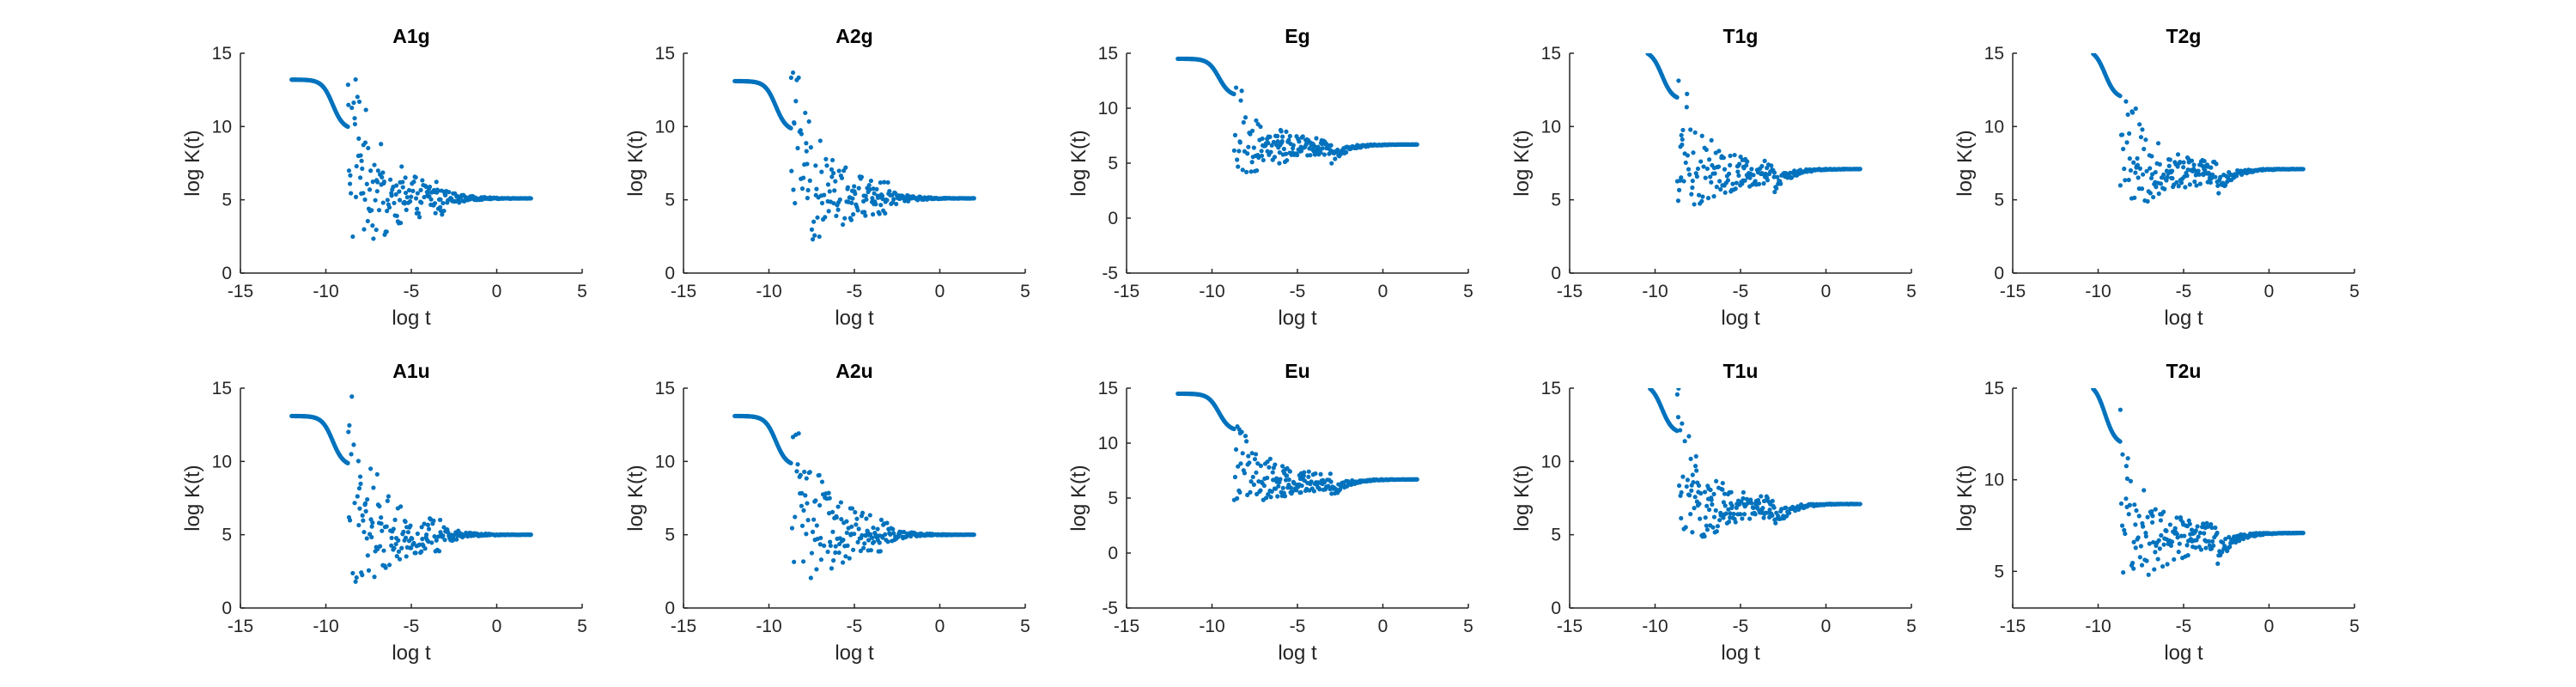  I want to click on x-tick-label: -15, so click(240, 626).